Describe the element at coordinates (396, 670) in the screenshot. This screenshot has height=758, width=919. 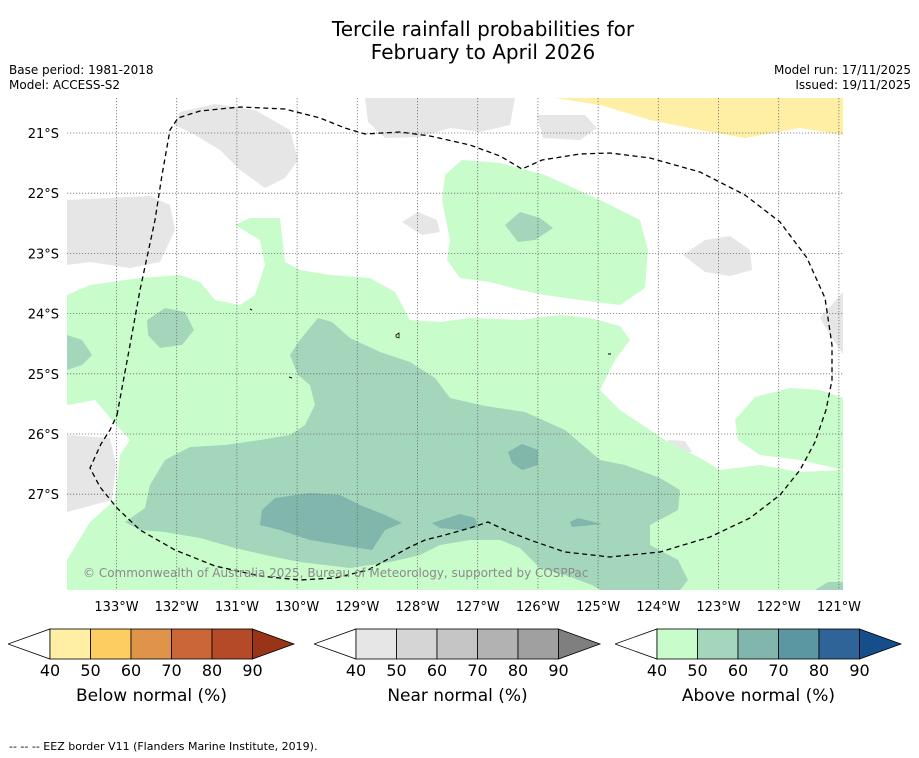
I see `near-tick-50: 50` at that location.